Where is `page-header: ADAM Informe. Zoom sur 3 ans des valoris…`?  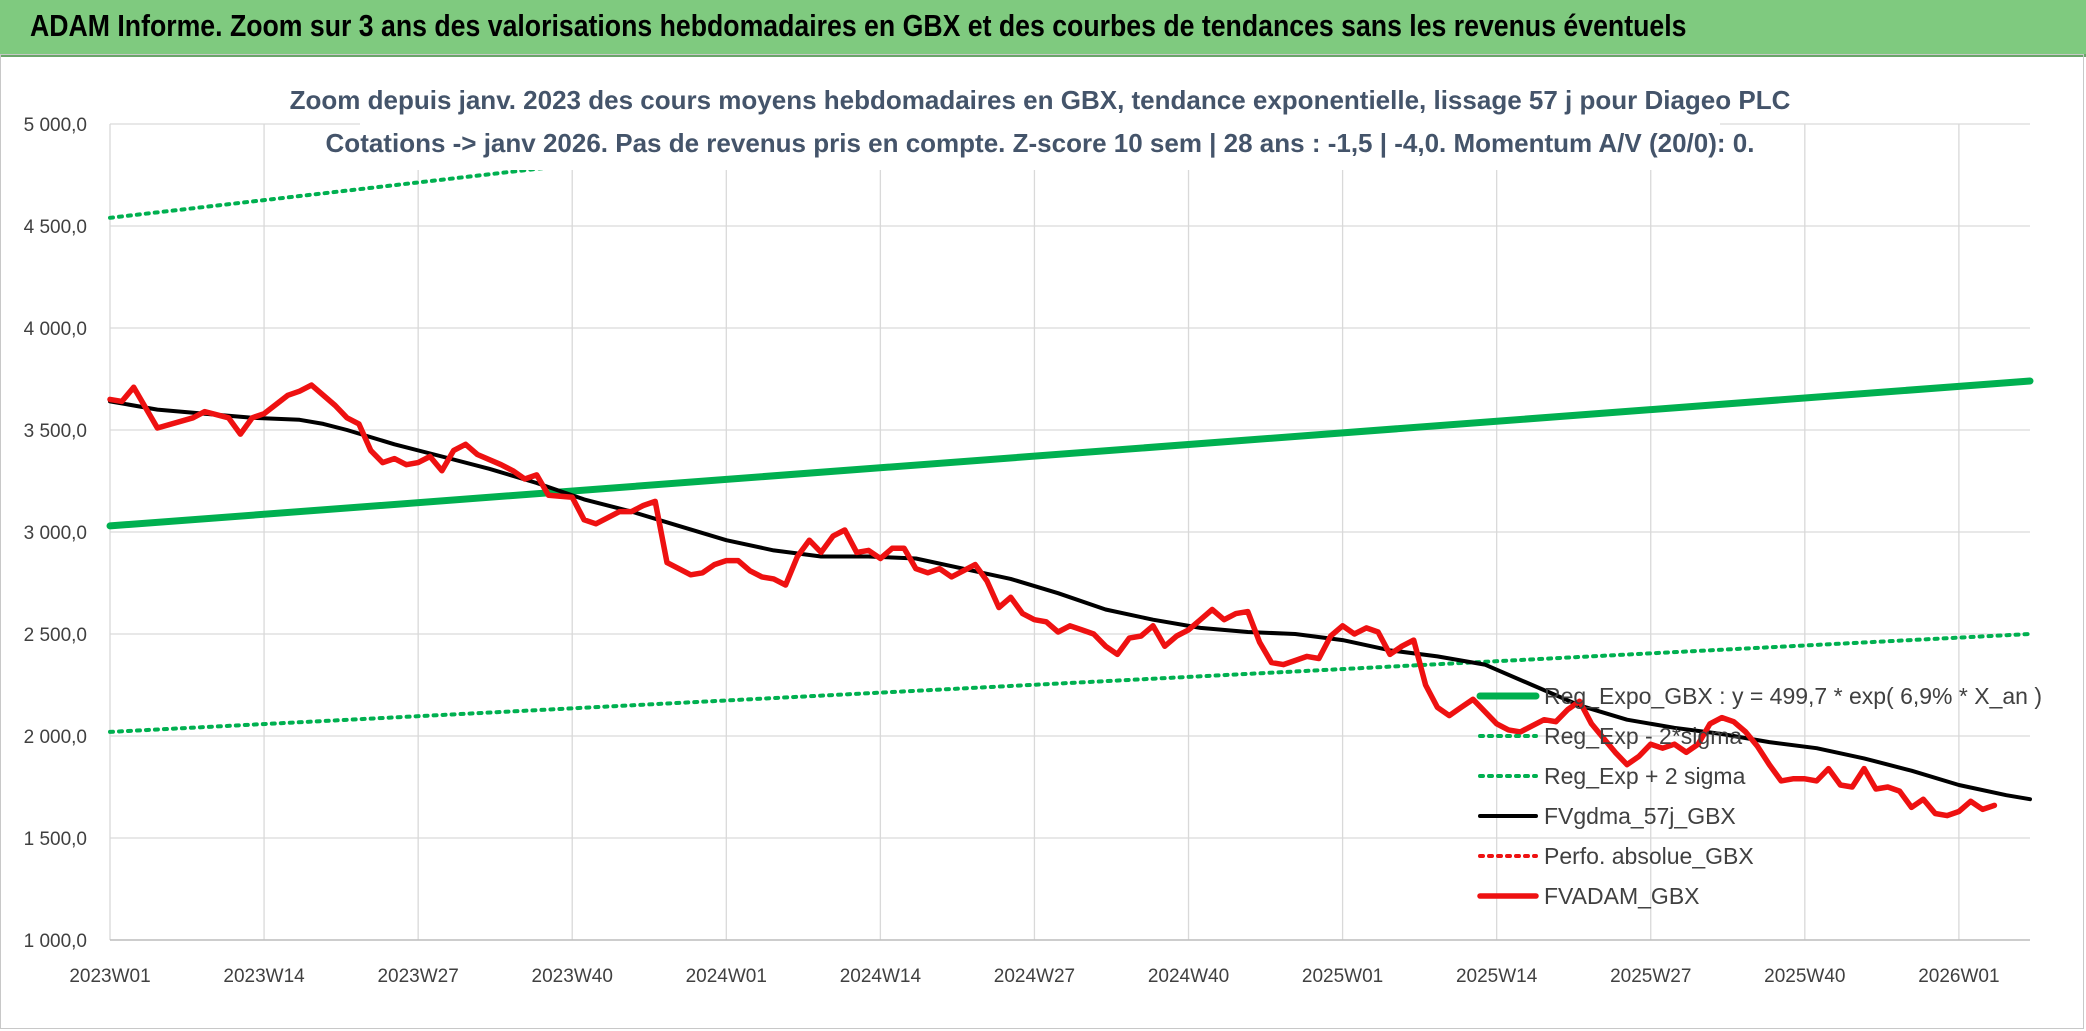
page-header: ADAM Informe. Zoom sur 3 ans des valoris… is located at coordinates (1043, 28).